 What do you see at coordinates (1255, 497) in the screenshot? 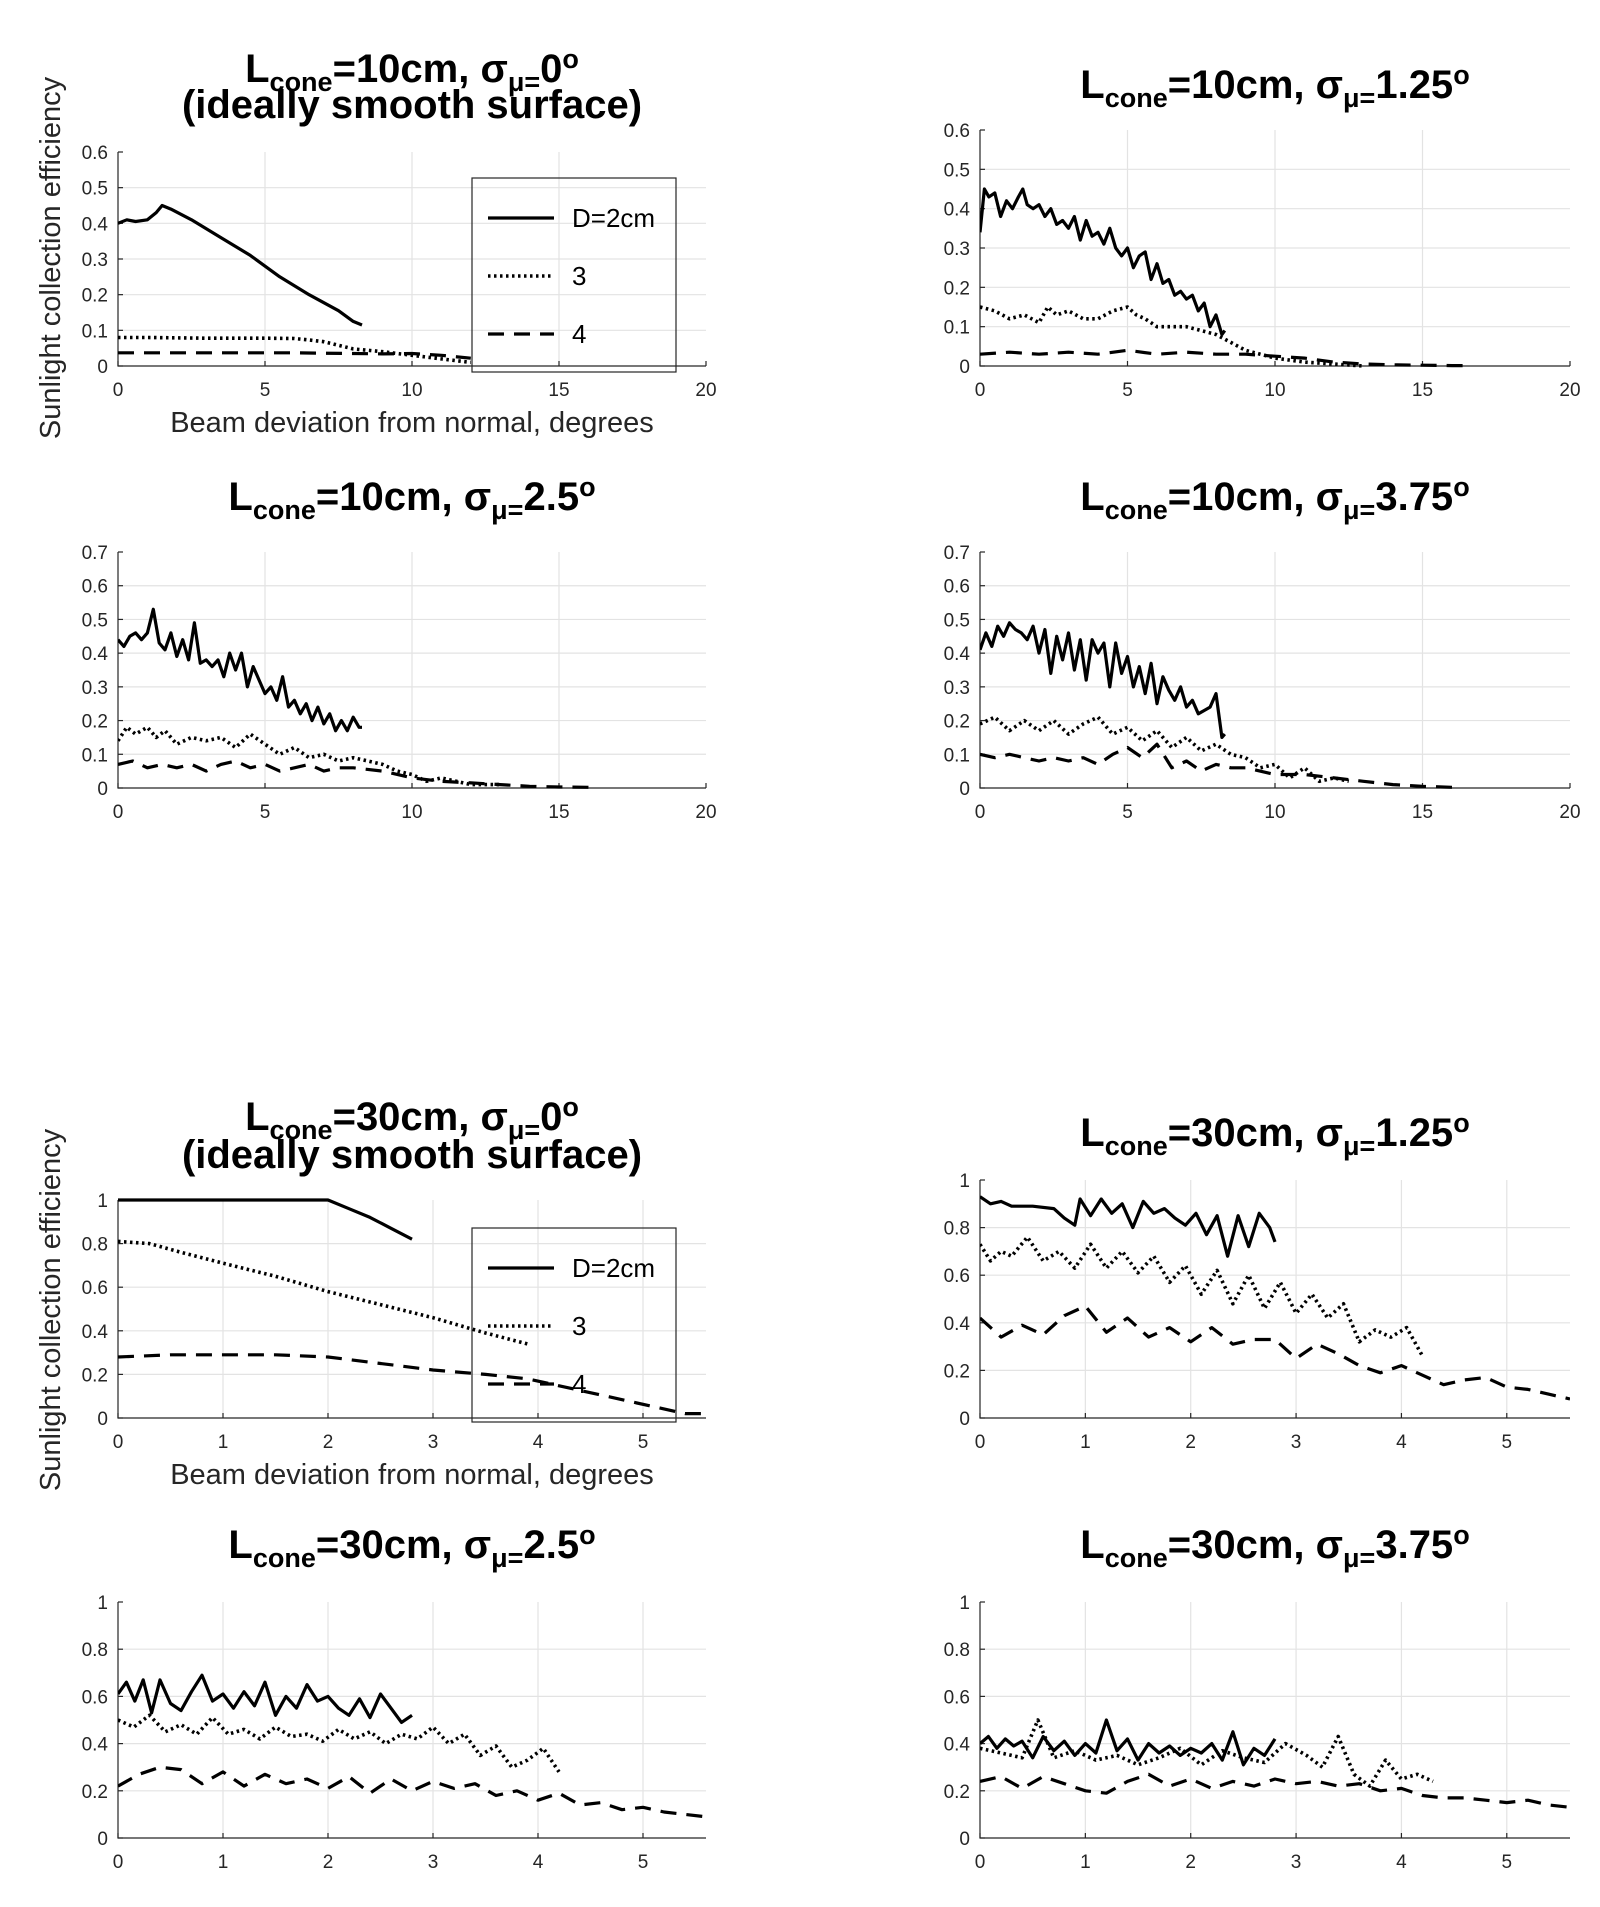
I see `title-mid: =10cm, σ` at bounding box center [1255, 497].